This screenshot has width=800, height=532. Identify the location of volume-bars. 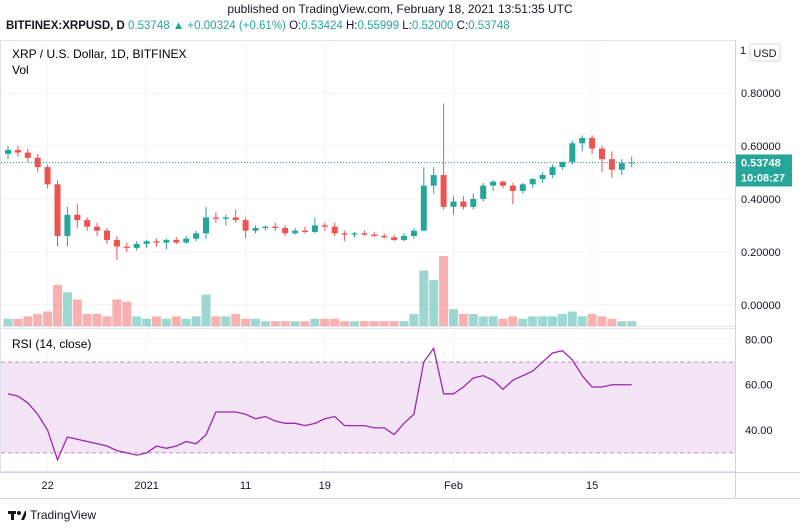
(320, 291).